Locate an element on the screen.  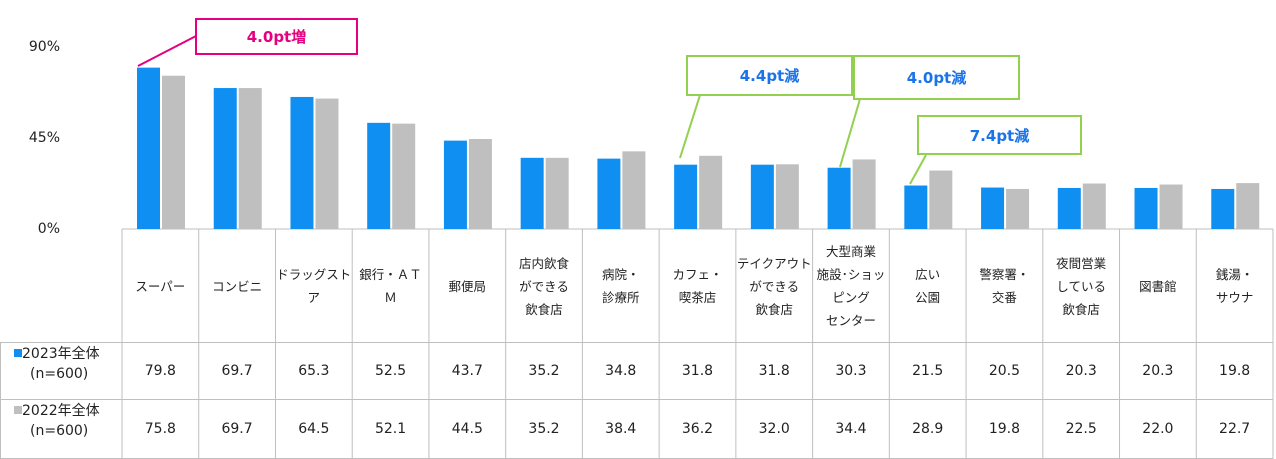
value-cell: 52.5 is located at coordinates (390, 371).